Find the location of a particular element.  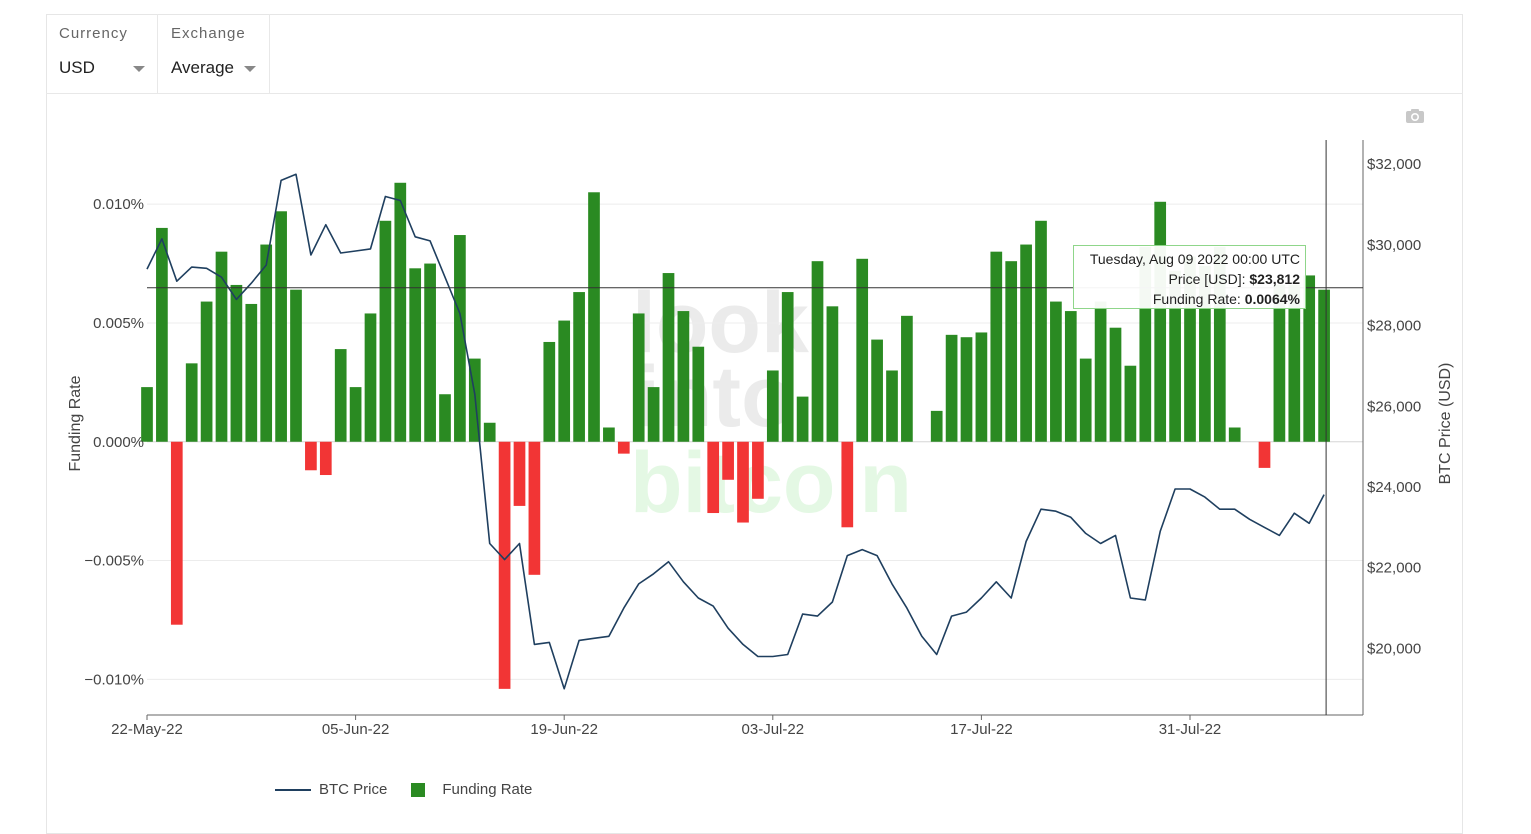

currency-value: USD is located at coordinates (77, 67).